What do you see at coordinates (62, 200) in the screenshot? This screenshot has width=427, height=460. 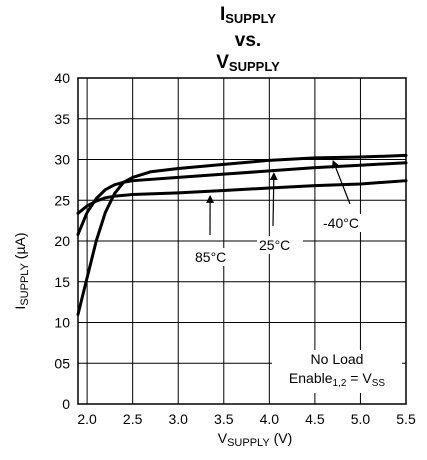 I see `y-tick-label: 25` at bounding box center [62, 200].